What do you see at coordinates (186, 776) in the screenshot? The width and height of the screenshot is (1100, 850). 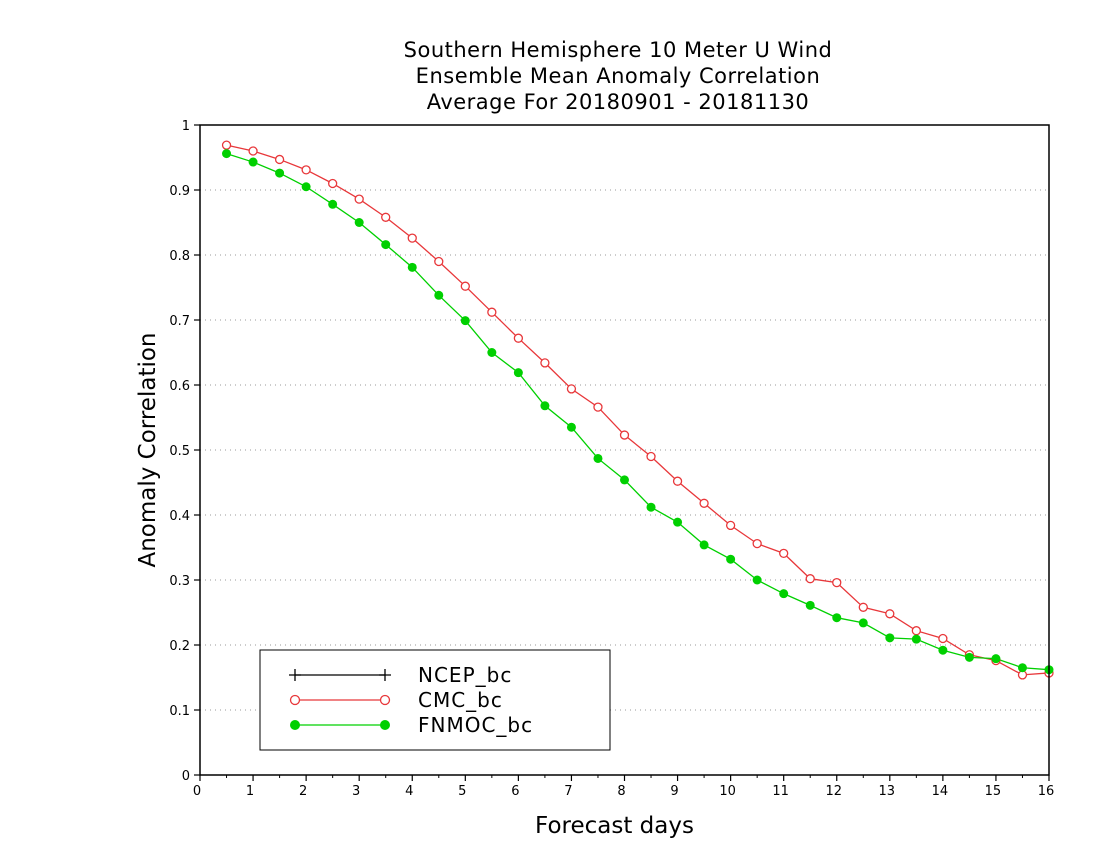 I see `y-tick-label: 0` at bounding box center [186, 776].